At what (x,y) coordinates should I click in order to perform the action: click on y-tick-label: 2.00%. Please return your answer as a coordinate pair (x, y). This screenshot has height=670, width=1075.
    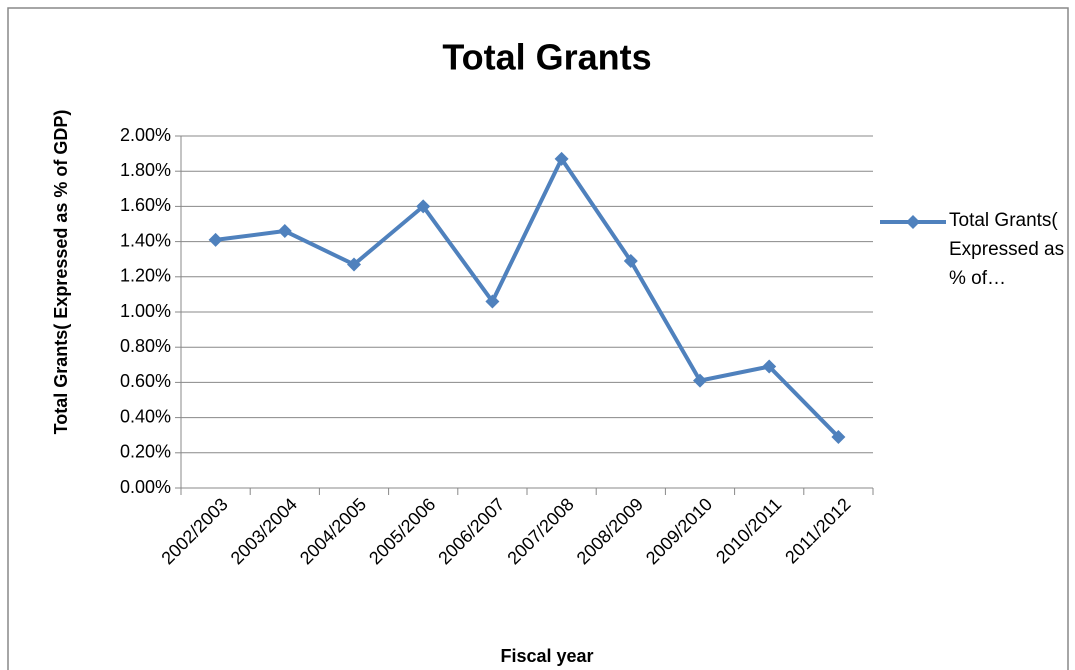
    Looking at the image, I should click on (145, 135).